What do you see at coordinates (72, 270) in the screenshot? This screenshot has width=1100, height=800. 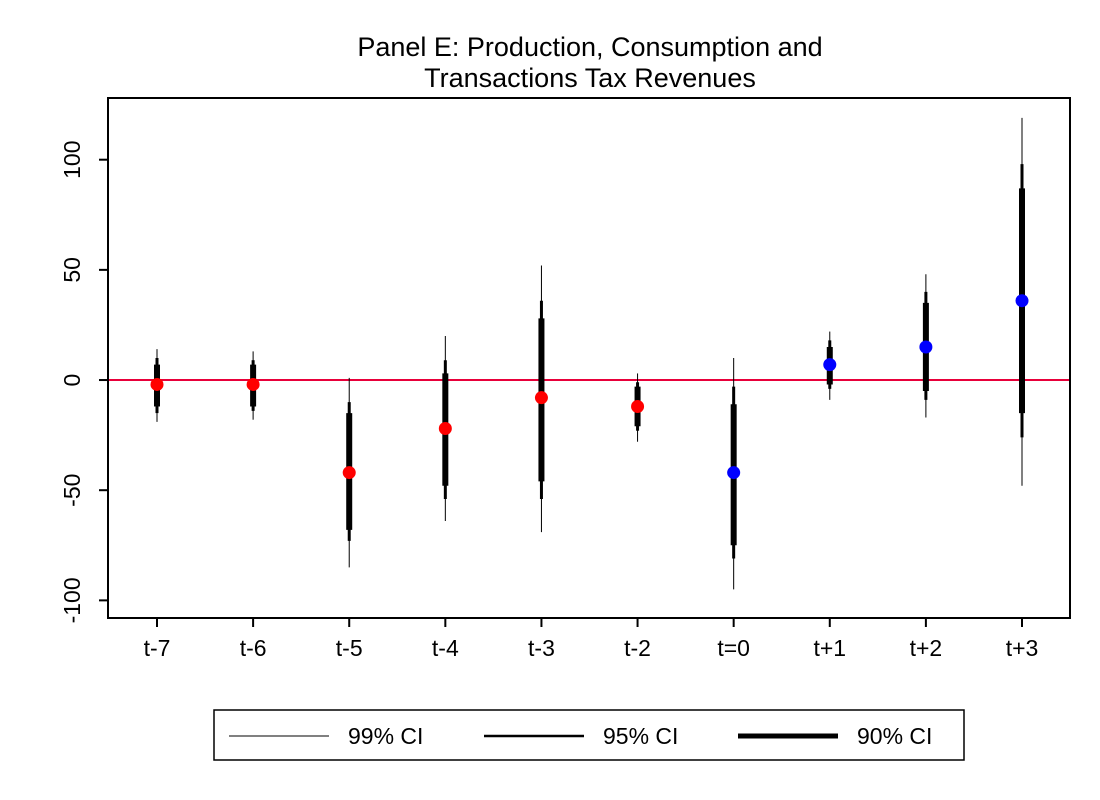 I see `y-tick-label: 50` at bounding box center [72, 270].